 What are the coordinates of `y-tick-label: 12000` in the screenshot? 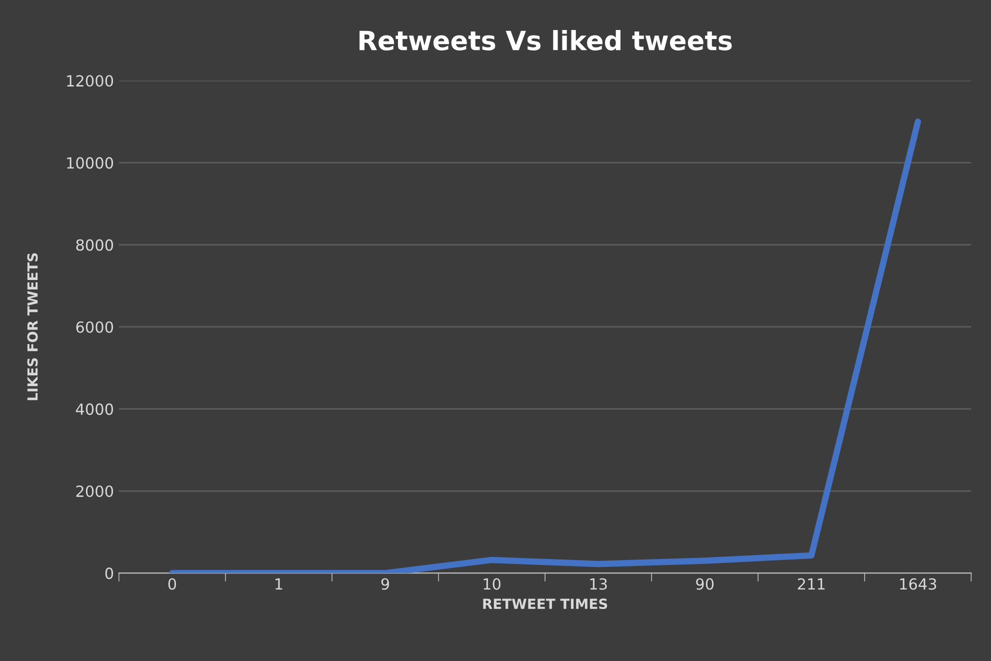 It's located at (90, 81).